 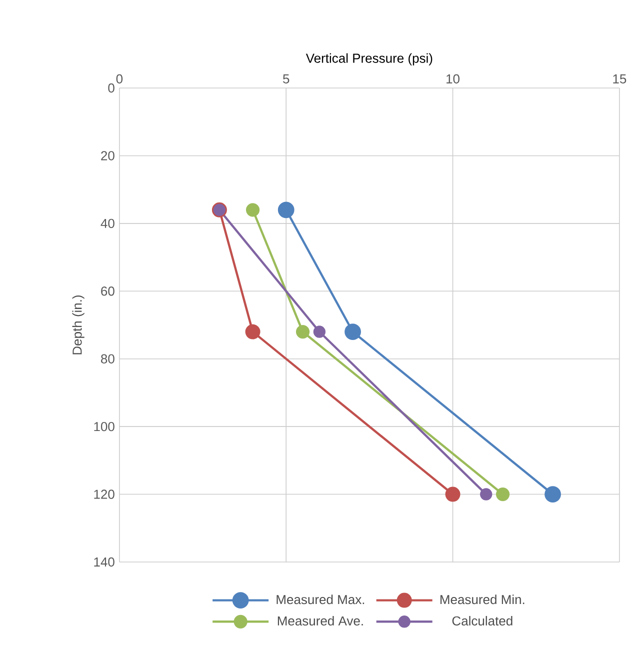 What do you see at coordinates (107, 223) in the screenshot?
I see `y-tick-label: 40` at bounding box center [107, 223].